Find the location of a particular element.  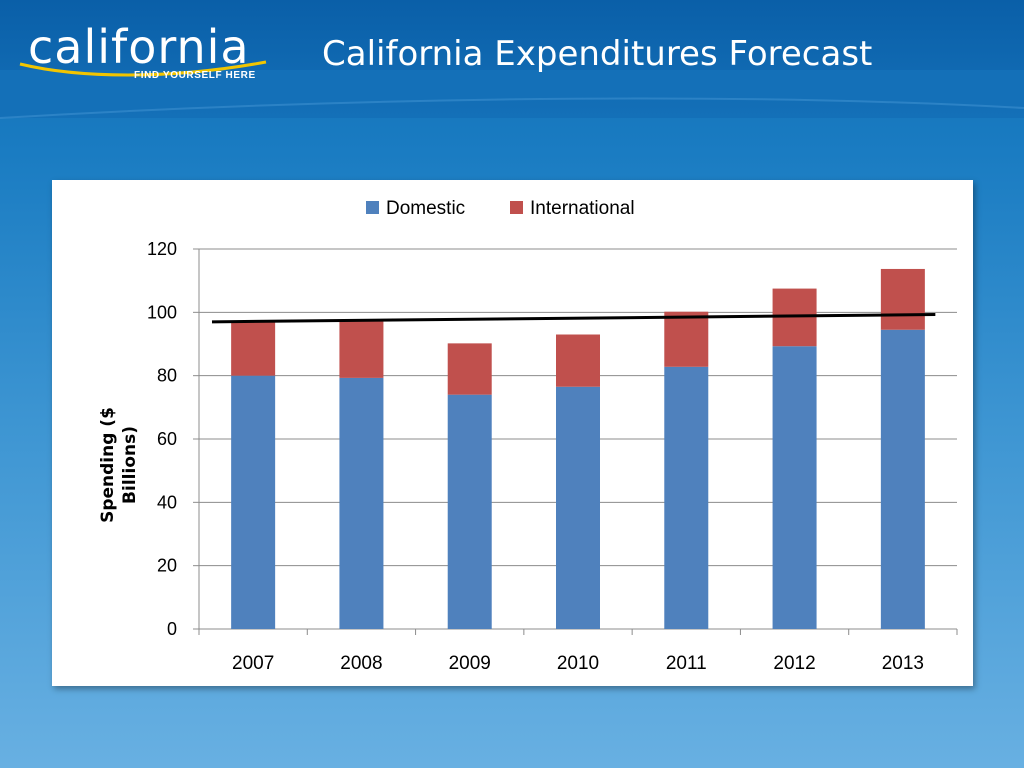

x-tick-label: 2012 is located at coordinates (794, 663).